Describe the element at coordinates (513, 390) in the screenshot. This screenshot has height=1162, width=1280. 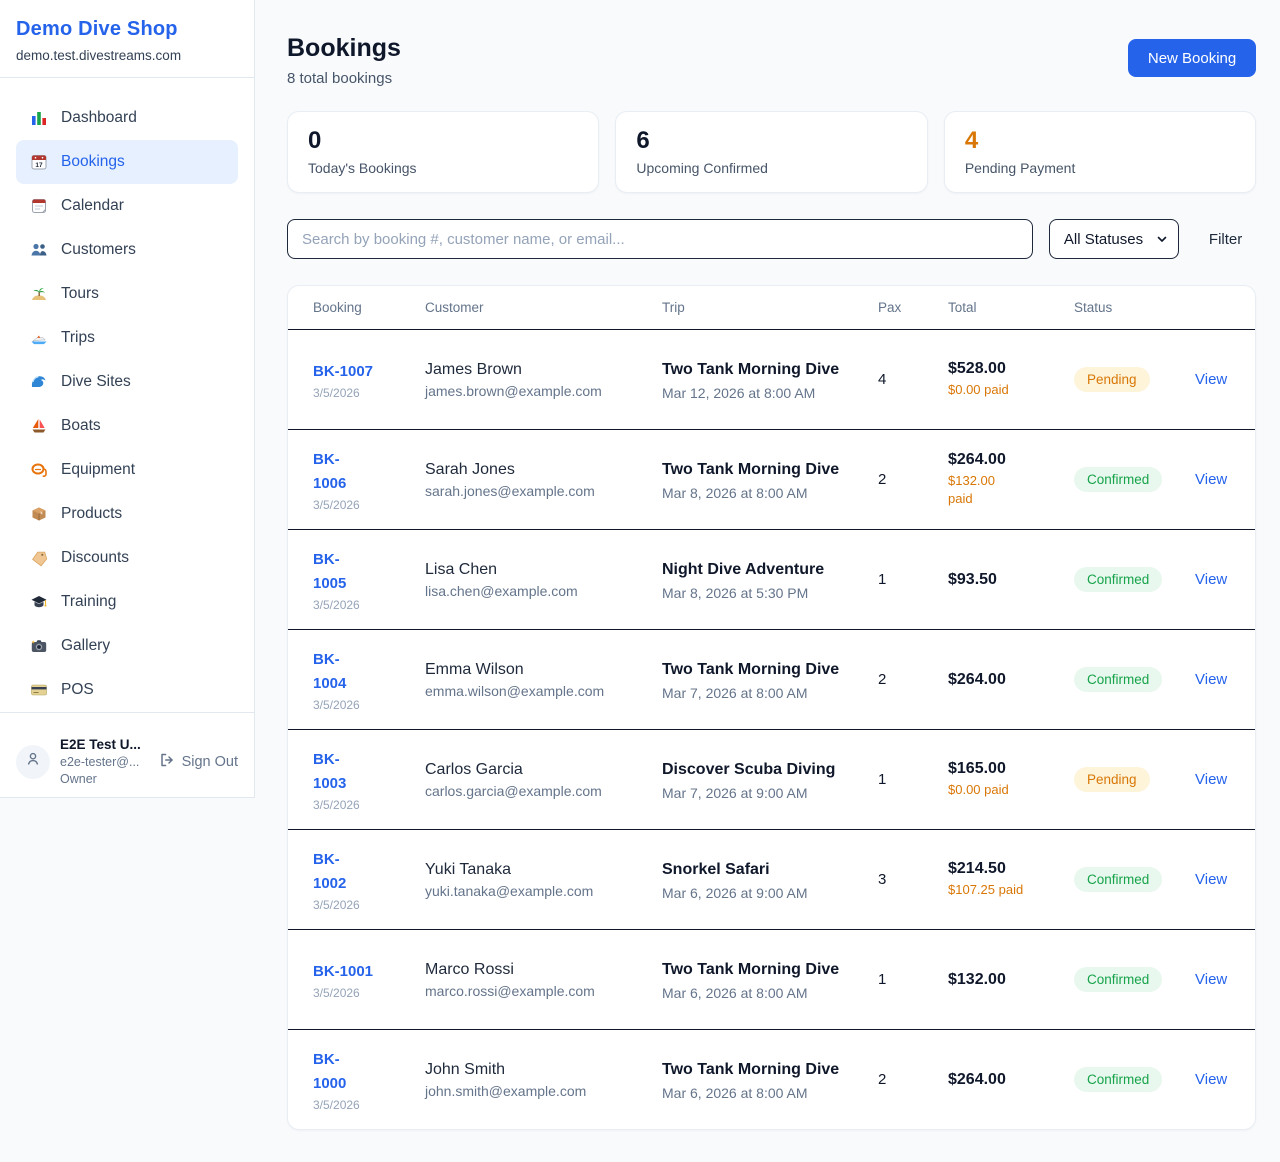
I see `customer-email: james.brown@example.com` at that location.